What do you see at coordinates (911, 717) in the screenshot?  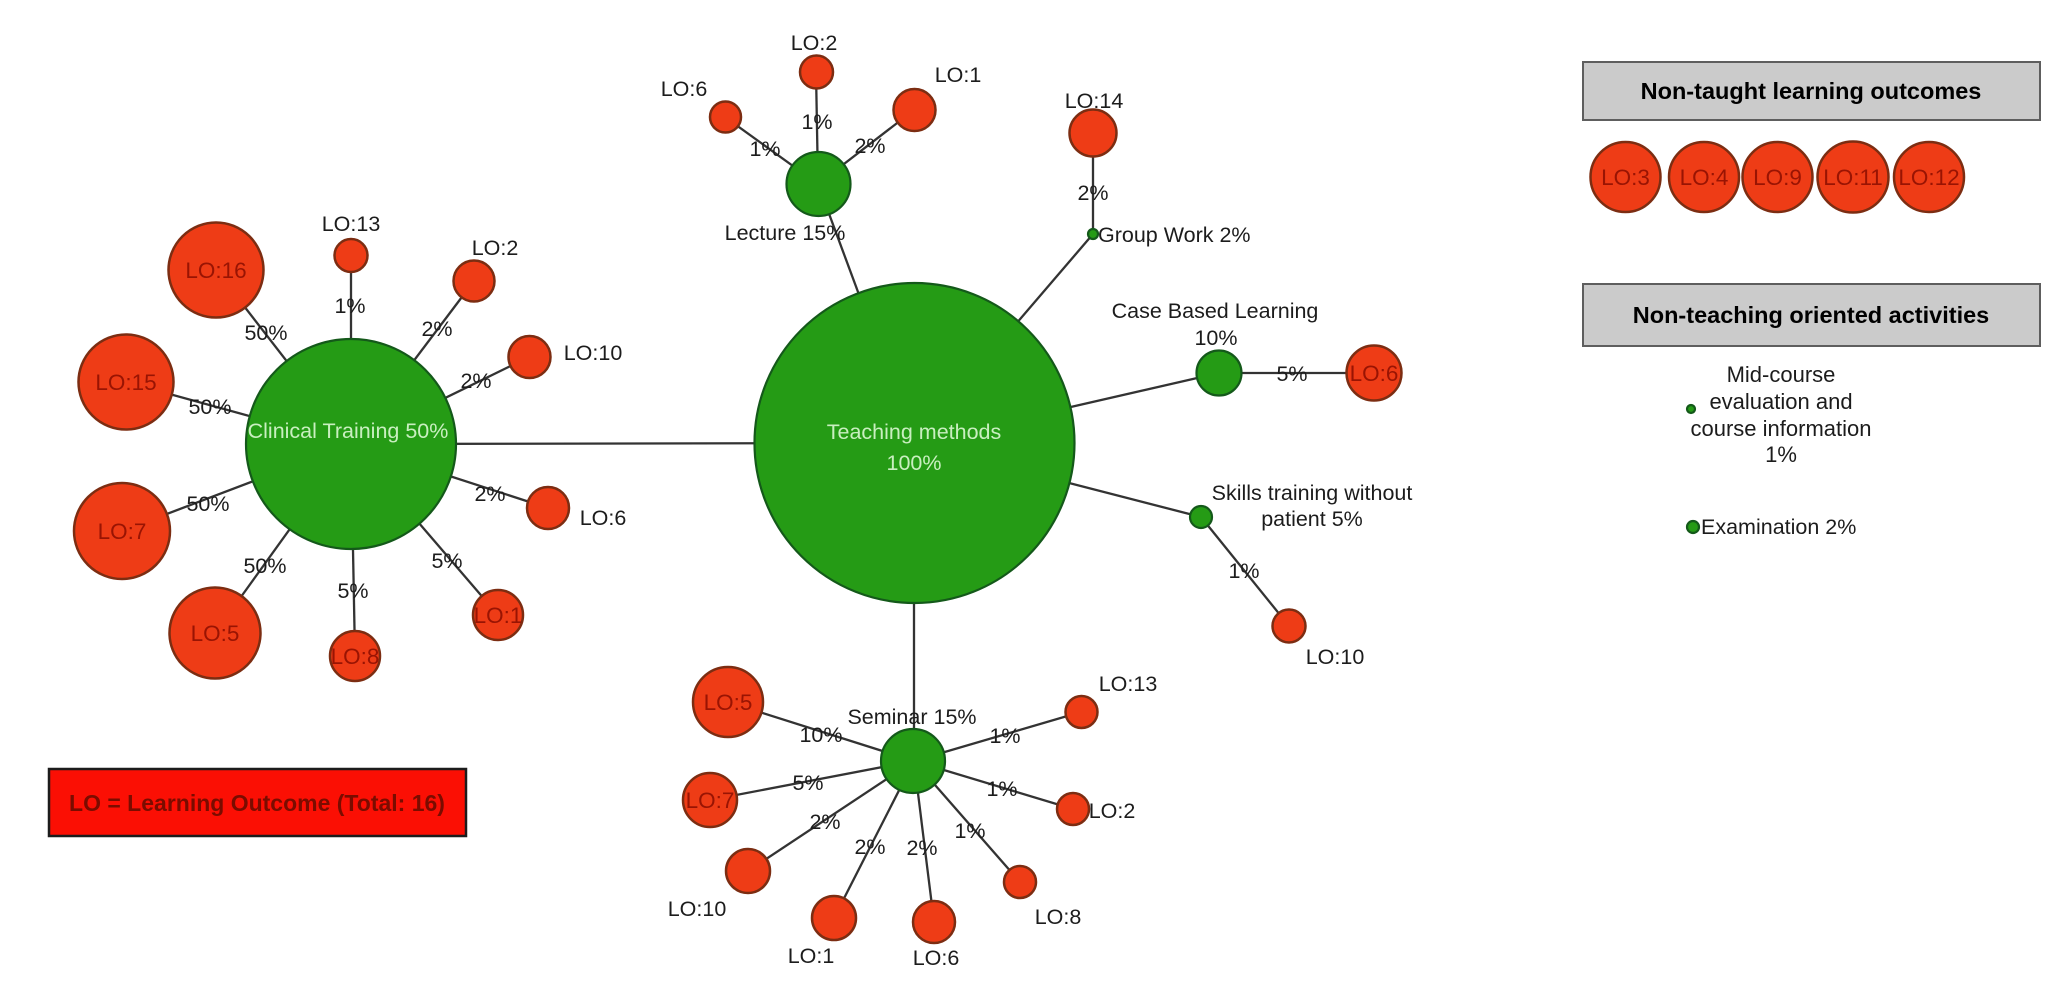 I see `svg-text: Seminar 15%` at bounding box center [911, 717].